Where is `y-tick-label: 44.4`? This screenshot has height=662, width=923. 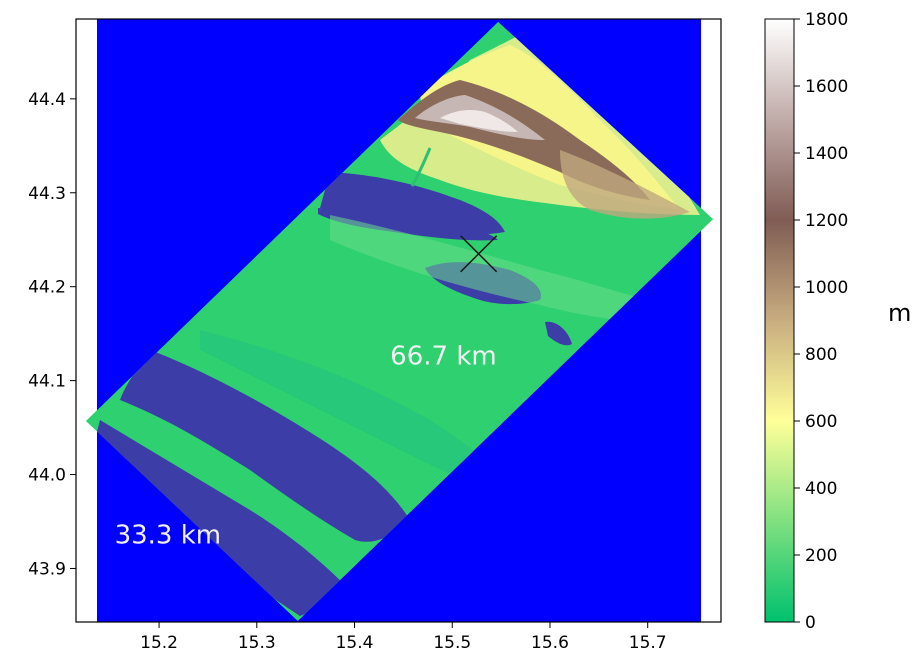
y-tick-label: 44.4 is located at coordinates (47, 100).